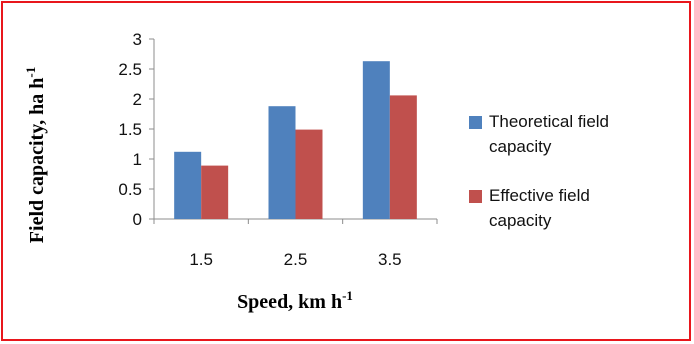 This screenshot has height=344, width=694. I want to click on bar-theoretical-2.5, so click(282, 162).